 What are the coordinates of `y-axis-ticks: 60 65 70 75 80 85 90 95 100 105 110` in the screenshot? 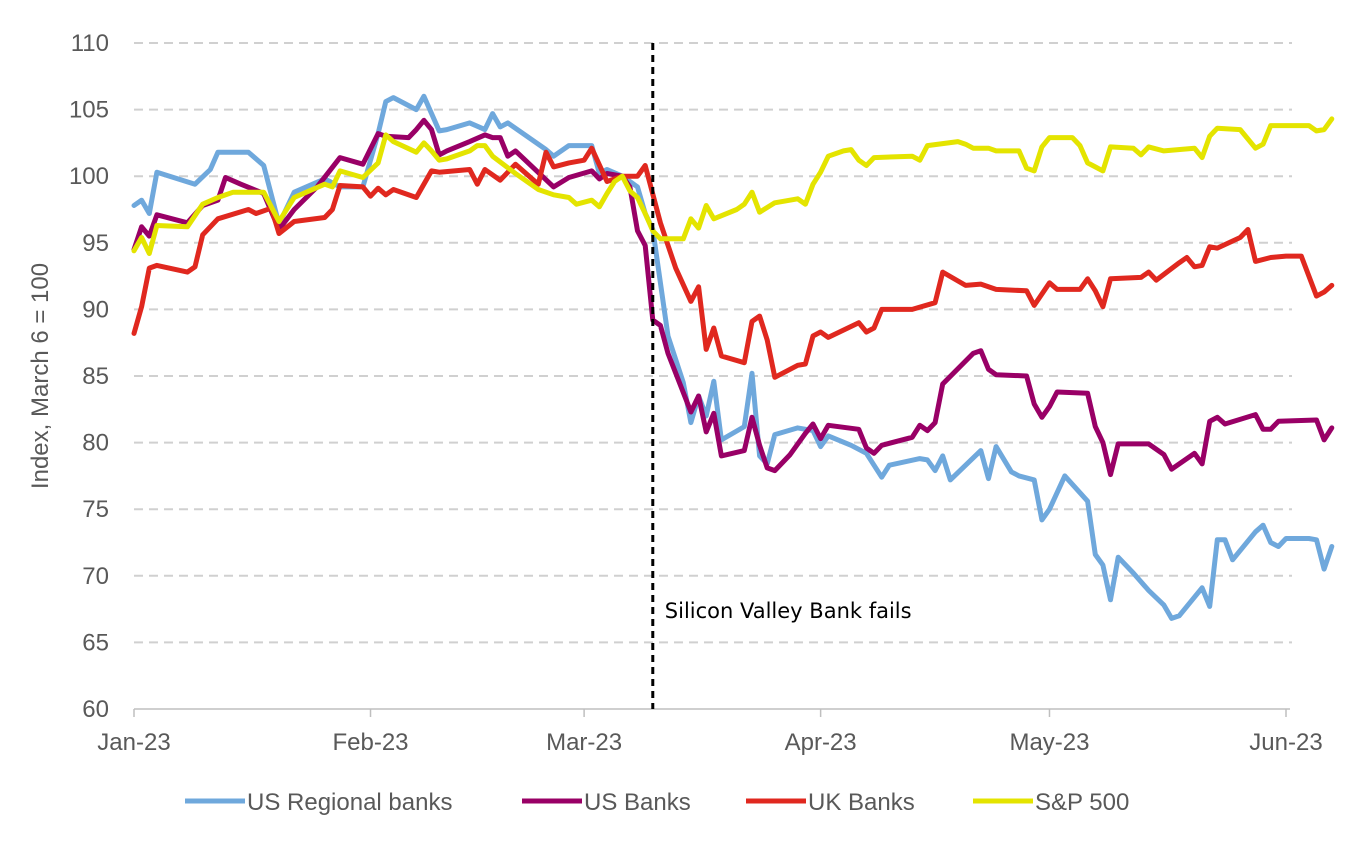 It's located at (89, 376).